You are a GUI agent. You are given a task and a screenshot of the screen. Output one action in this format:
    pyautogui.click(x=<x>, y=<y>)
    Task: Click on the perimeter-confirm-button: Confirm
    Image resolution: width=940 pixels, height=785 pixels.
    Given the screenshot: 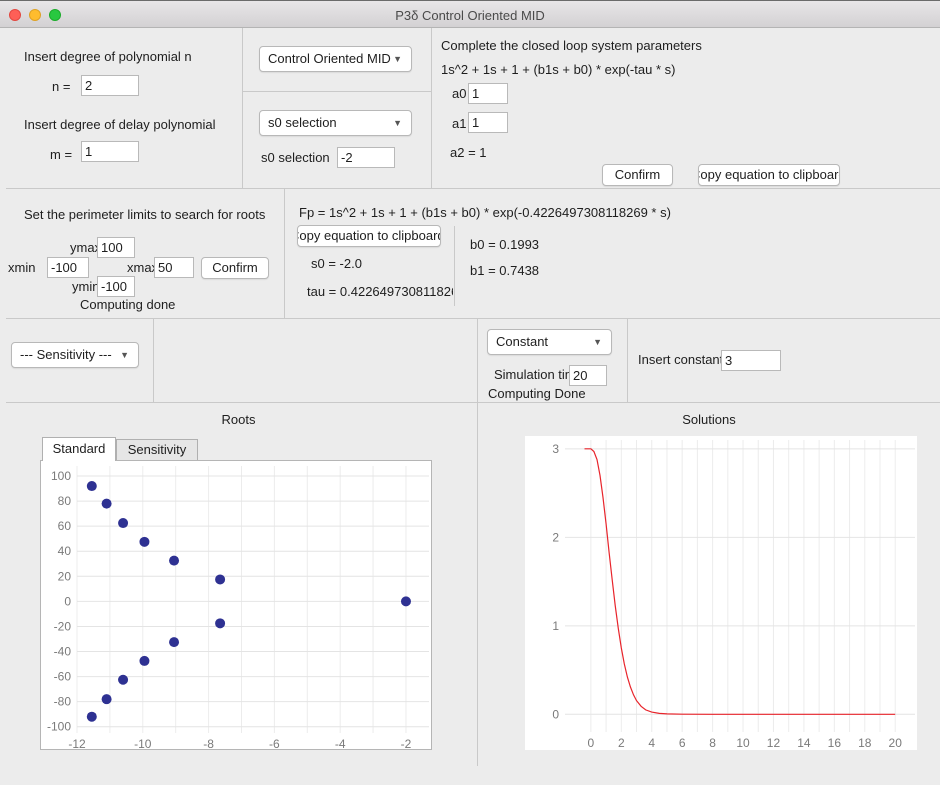 What is the action you would take?
    pyautogui.click(x=235, y=268)
    